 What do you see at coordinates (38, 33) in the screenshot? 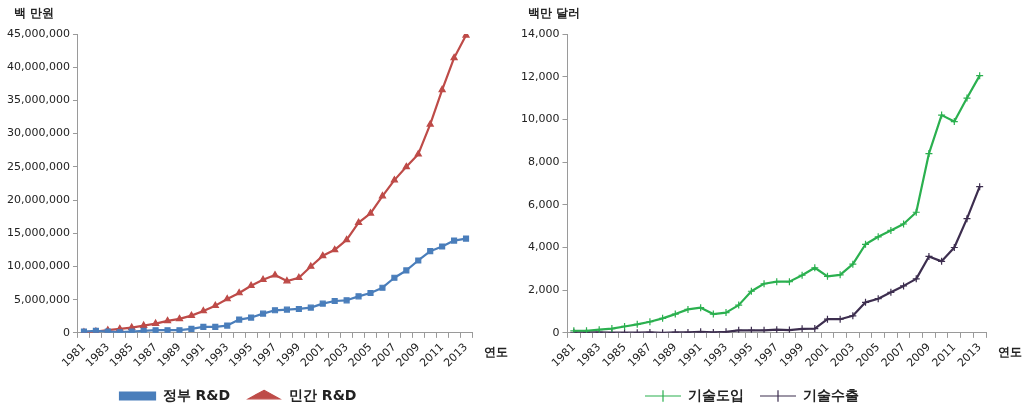
I see `y-tick-label: 45,000,000` at bounding box center [38, 33].